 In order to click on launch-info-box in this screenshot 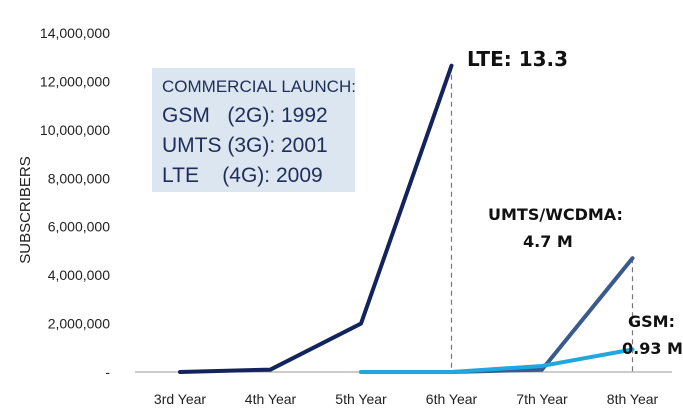, I will do `click(253, 130)`.